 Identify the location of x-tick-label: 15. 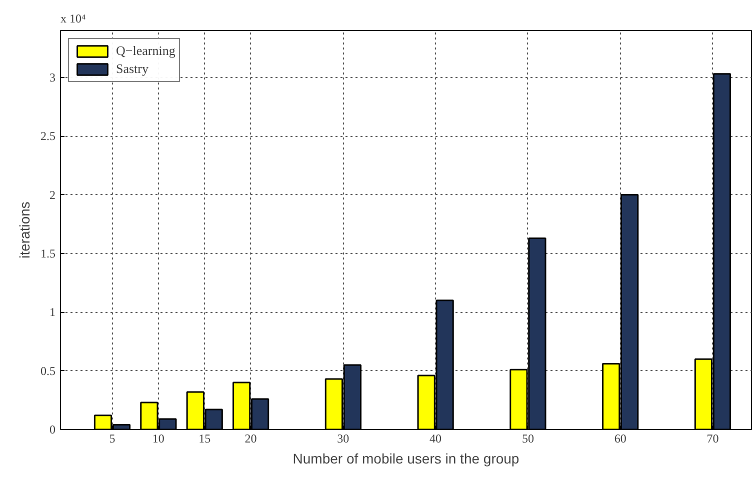
(204, 439).